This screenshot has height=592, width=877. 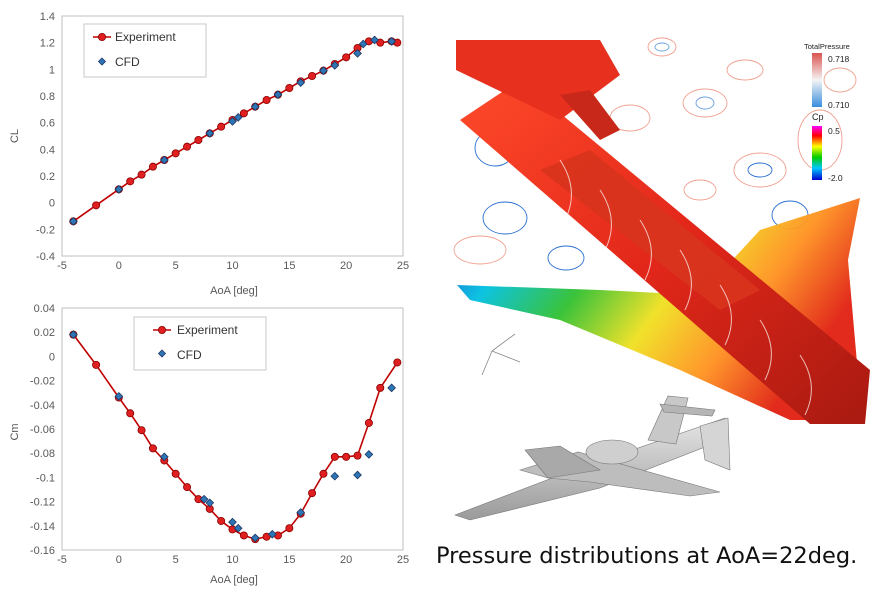 I want to click on cm-x-axis-label: AoA [deg], so click(x=234, y=580).